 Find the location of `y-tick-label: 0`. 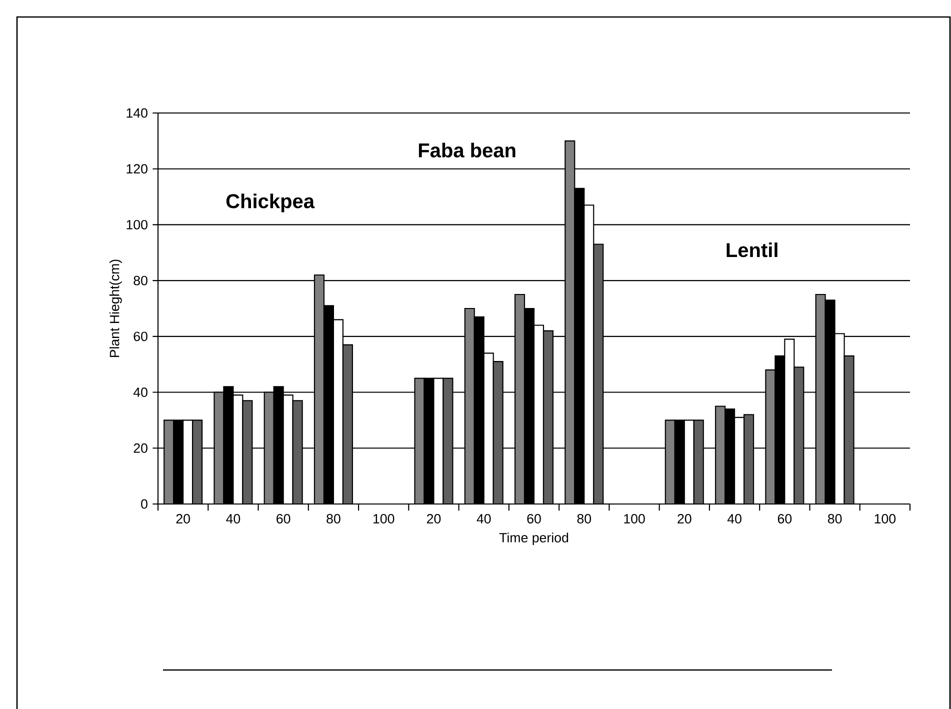

y-tick-label: 0 is located at coordinates (144, 504).